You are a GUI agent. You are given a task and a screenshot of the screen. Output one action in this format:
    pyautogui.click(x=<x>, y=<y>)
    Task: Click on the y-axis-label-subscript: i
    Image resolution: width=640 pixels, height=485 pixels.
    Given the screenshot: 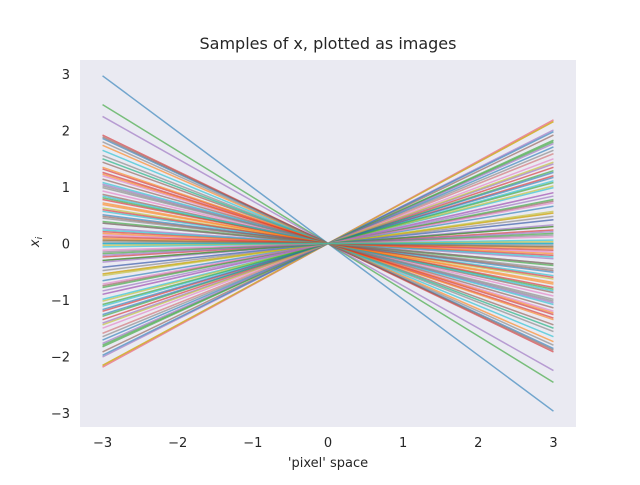 What is the action you would take?
    pyautogui.click(x=40, y=237)
    